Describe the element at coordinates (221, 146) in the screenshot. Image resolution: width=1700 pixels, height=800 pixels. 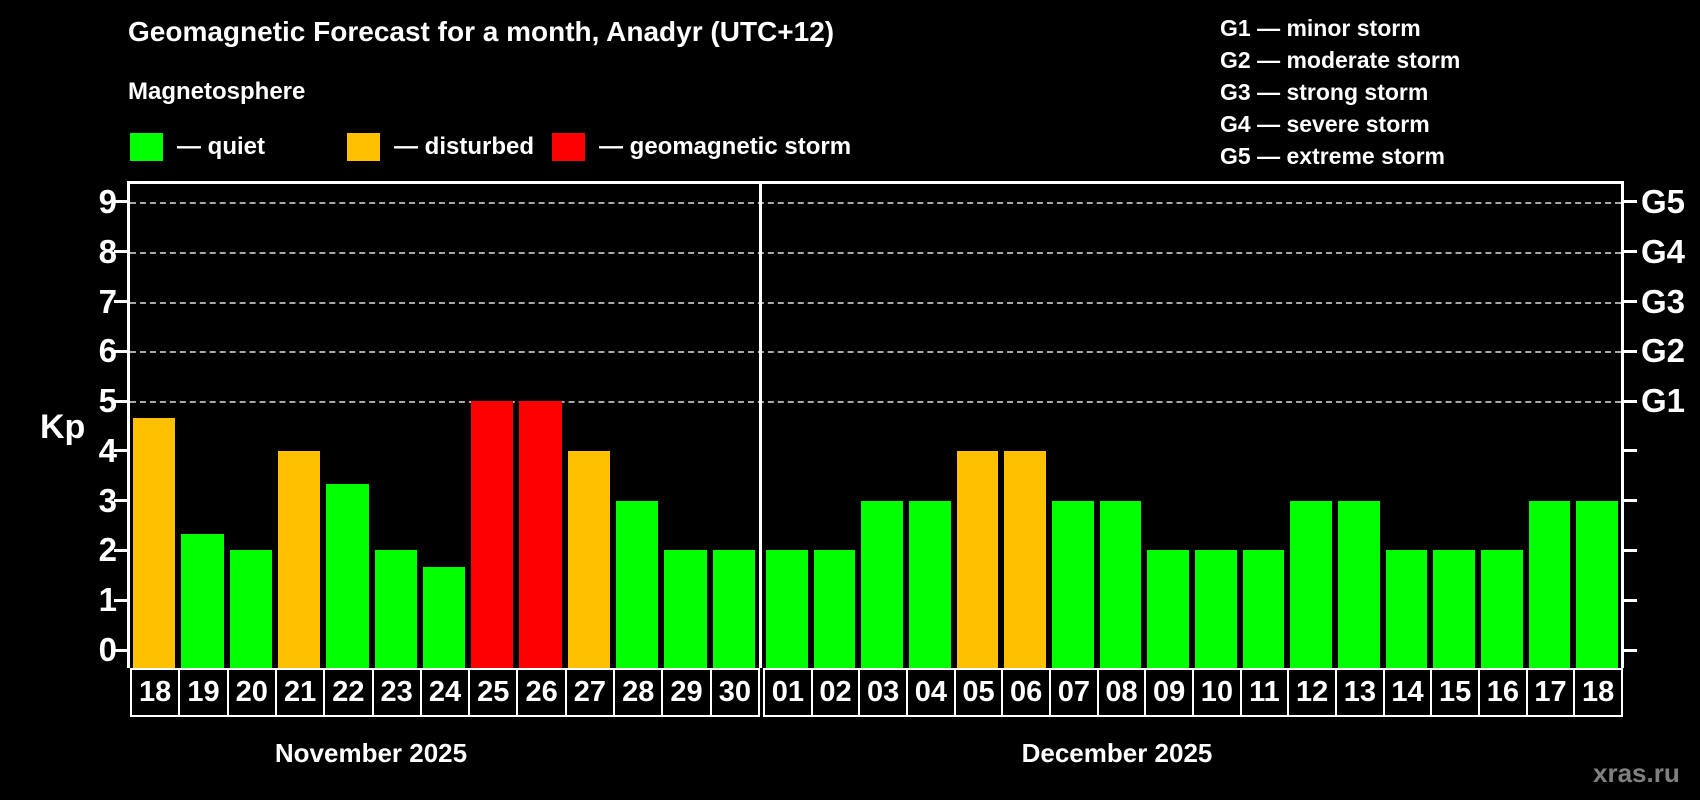
I see `legend-label-quiet: — quiet` at that location.